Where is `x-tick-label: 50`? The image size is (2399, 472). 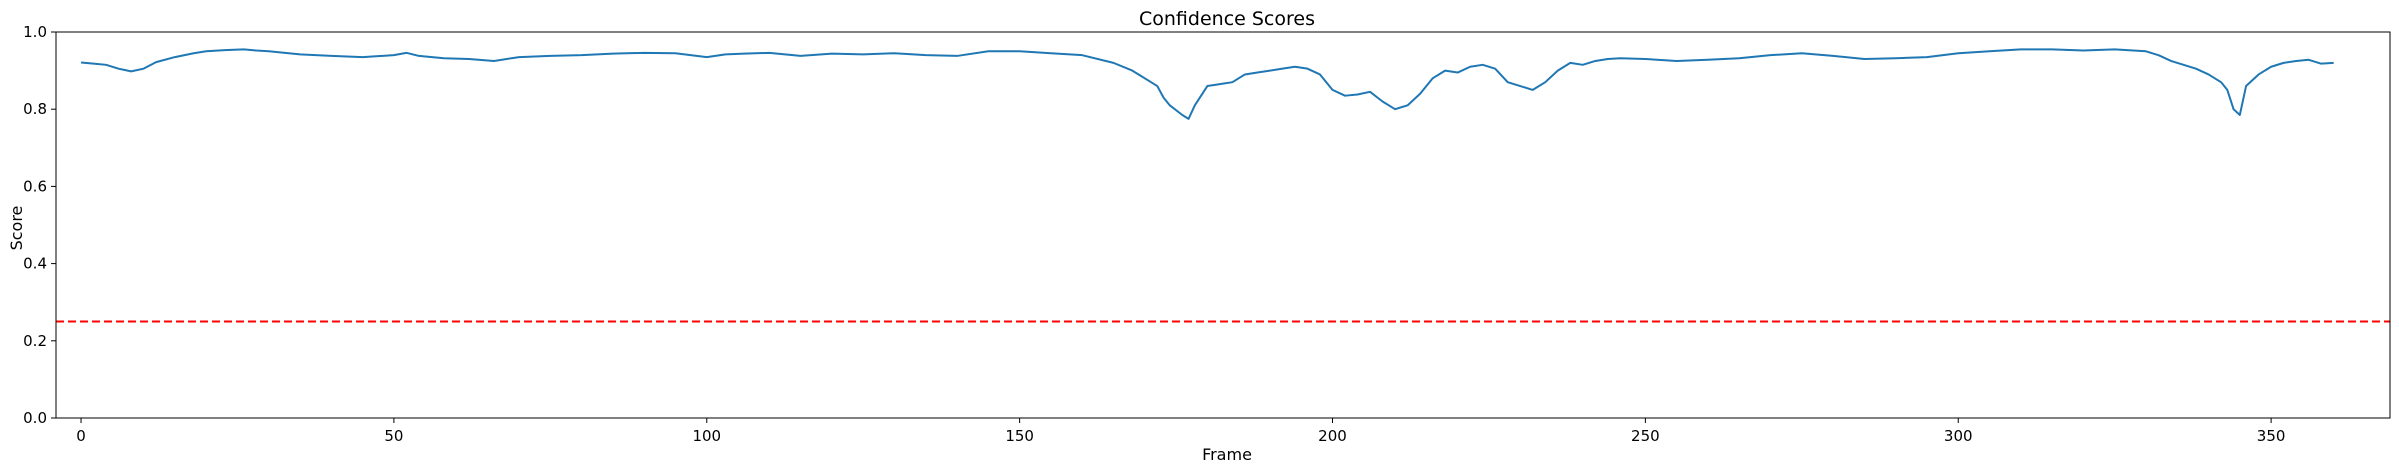
x-tick-label: 50 is located at coordinates (393, 436).